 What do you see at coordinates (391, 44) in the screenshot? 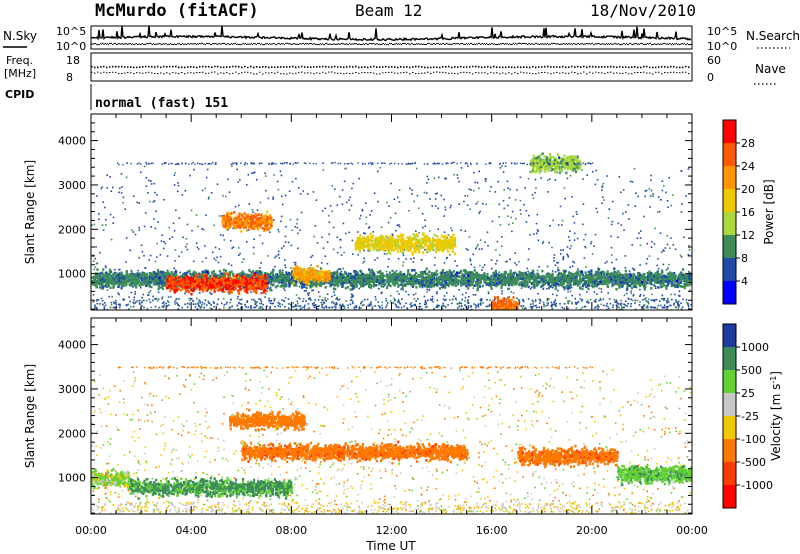
I see `nsearch-trace` at bounding box center [391, 44].